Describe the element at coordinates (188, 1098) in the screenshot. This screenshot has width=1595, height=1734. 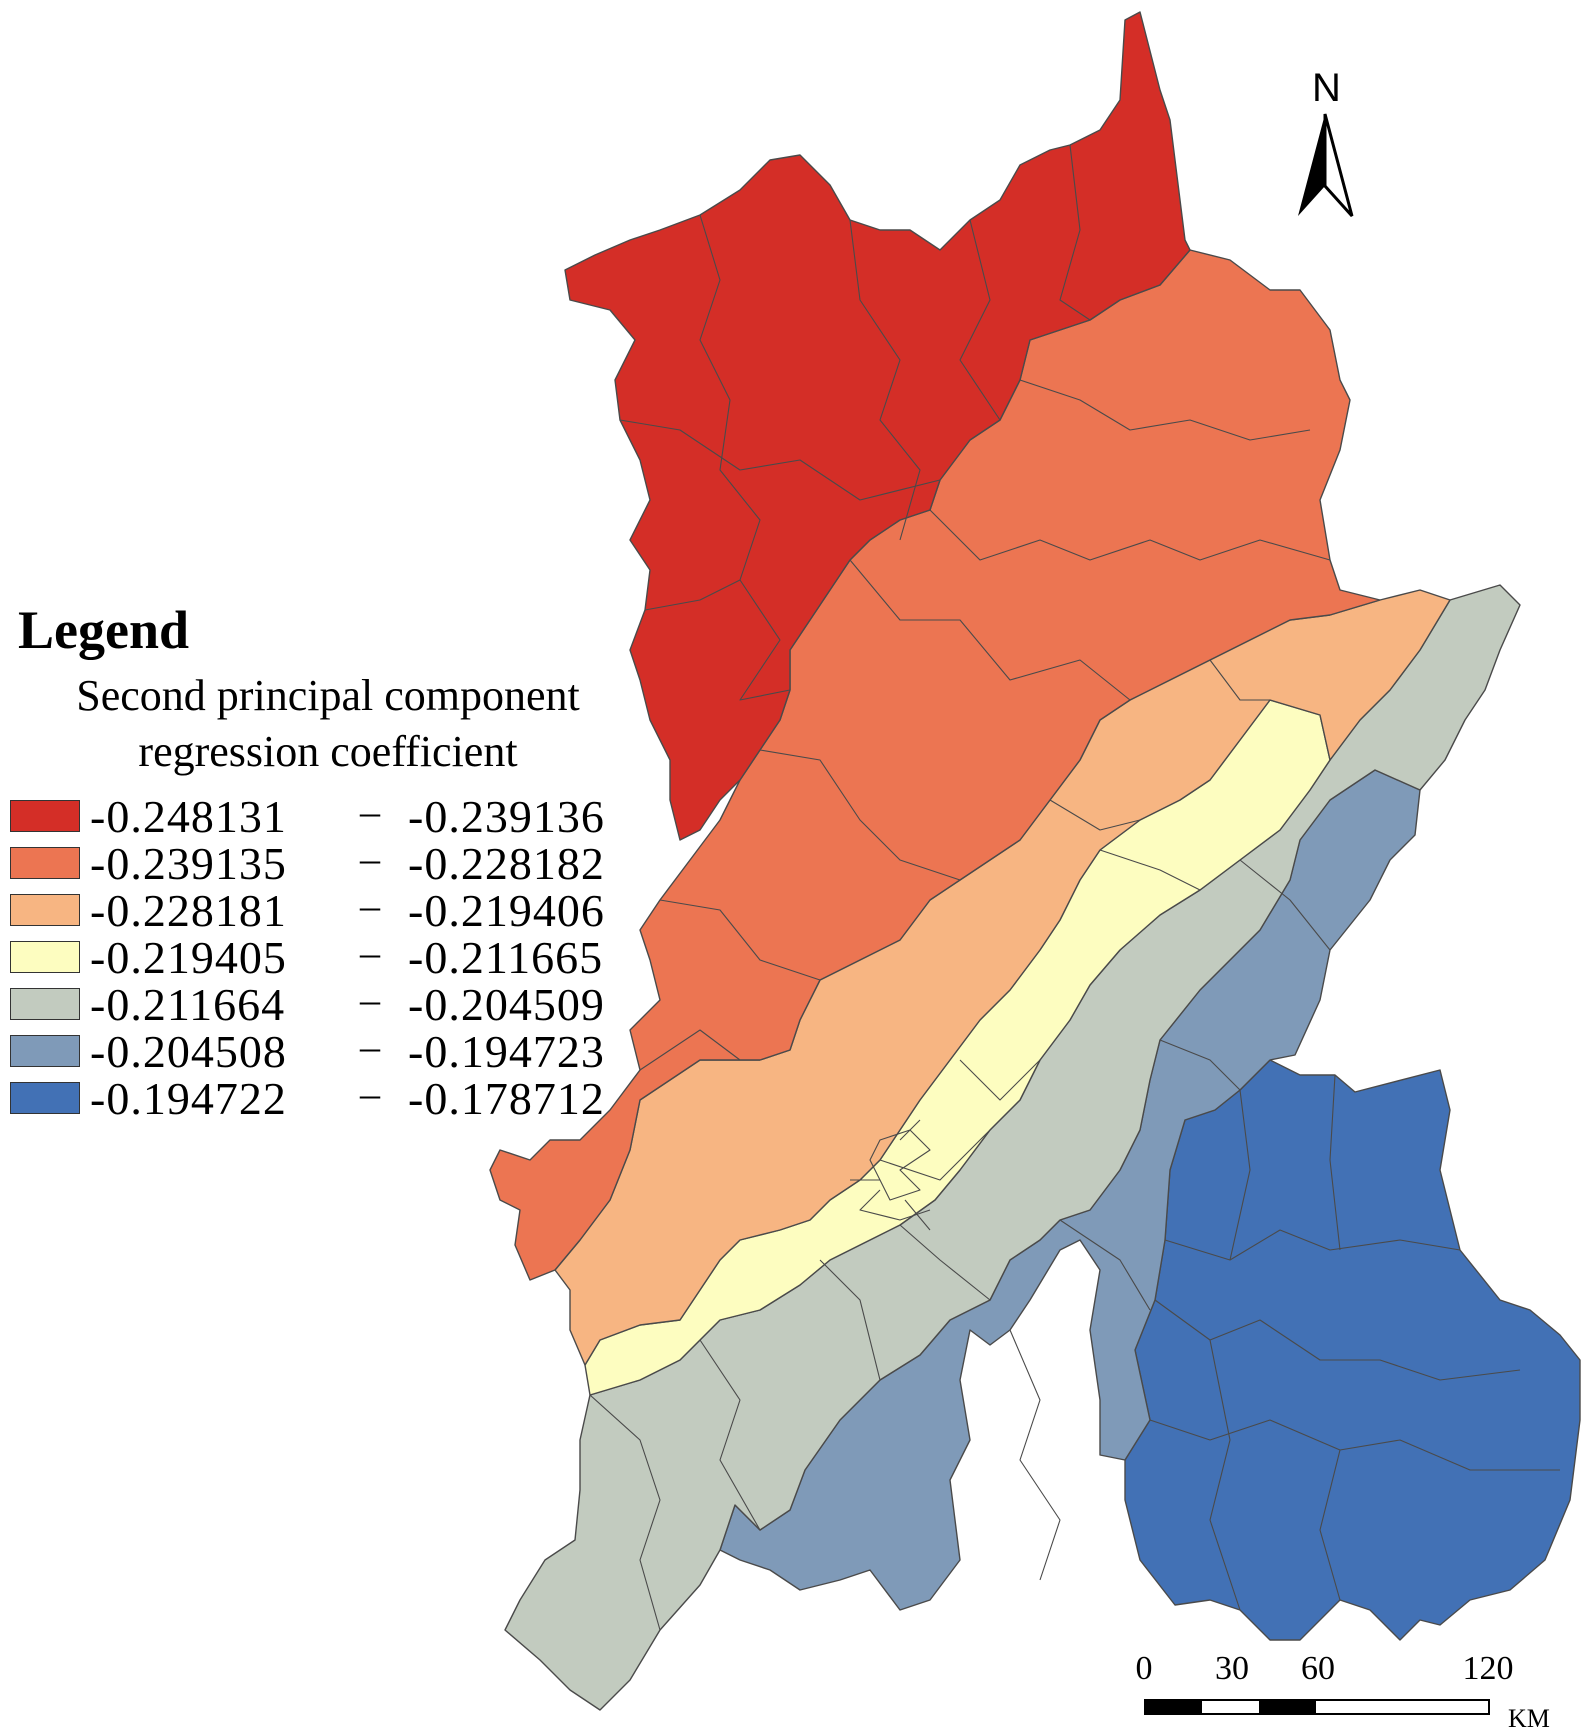
I see `legend-low-value: -0.194722` at that location.